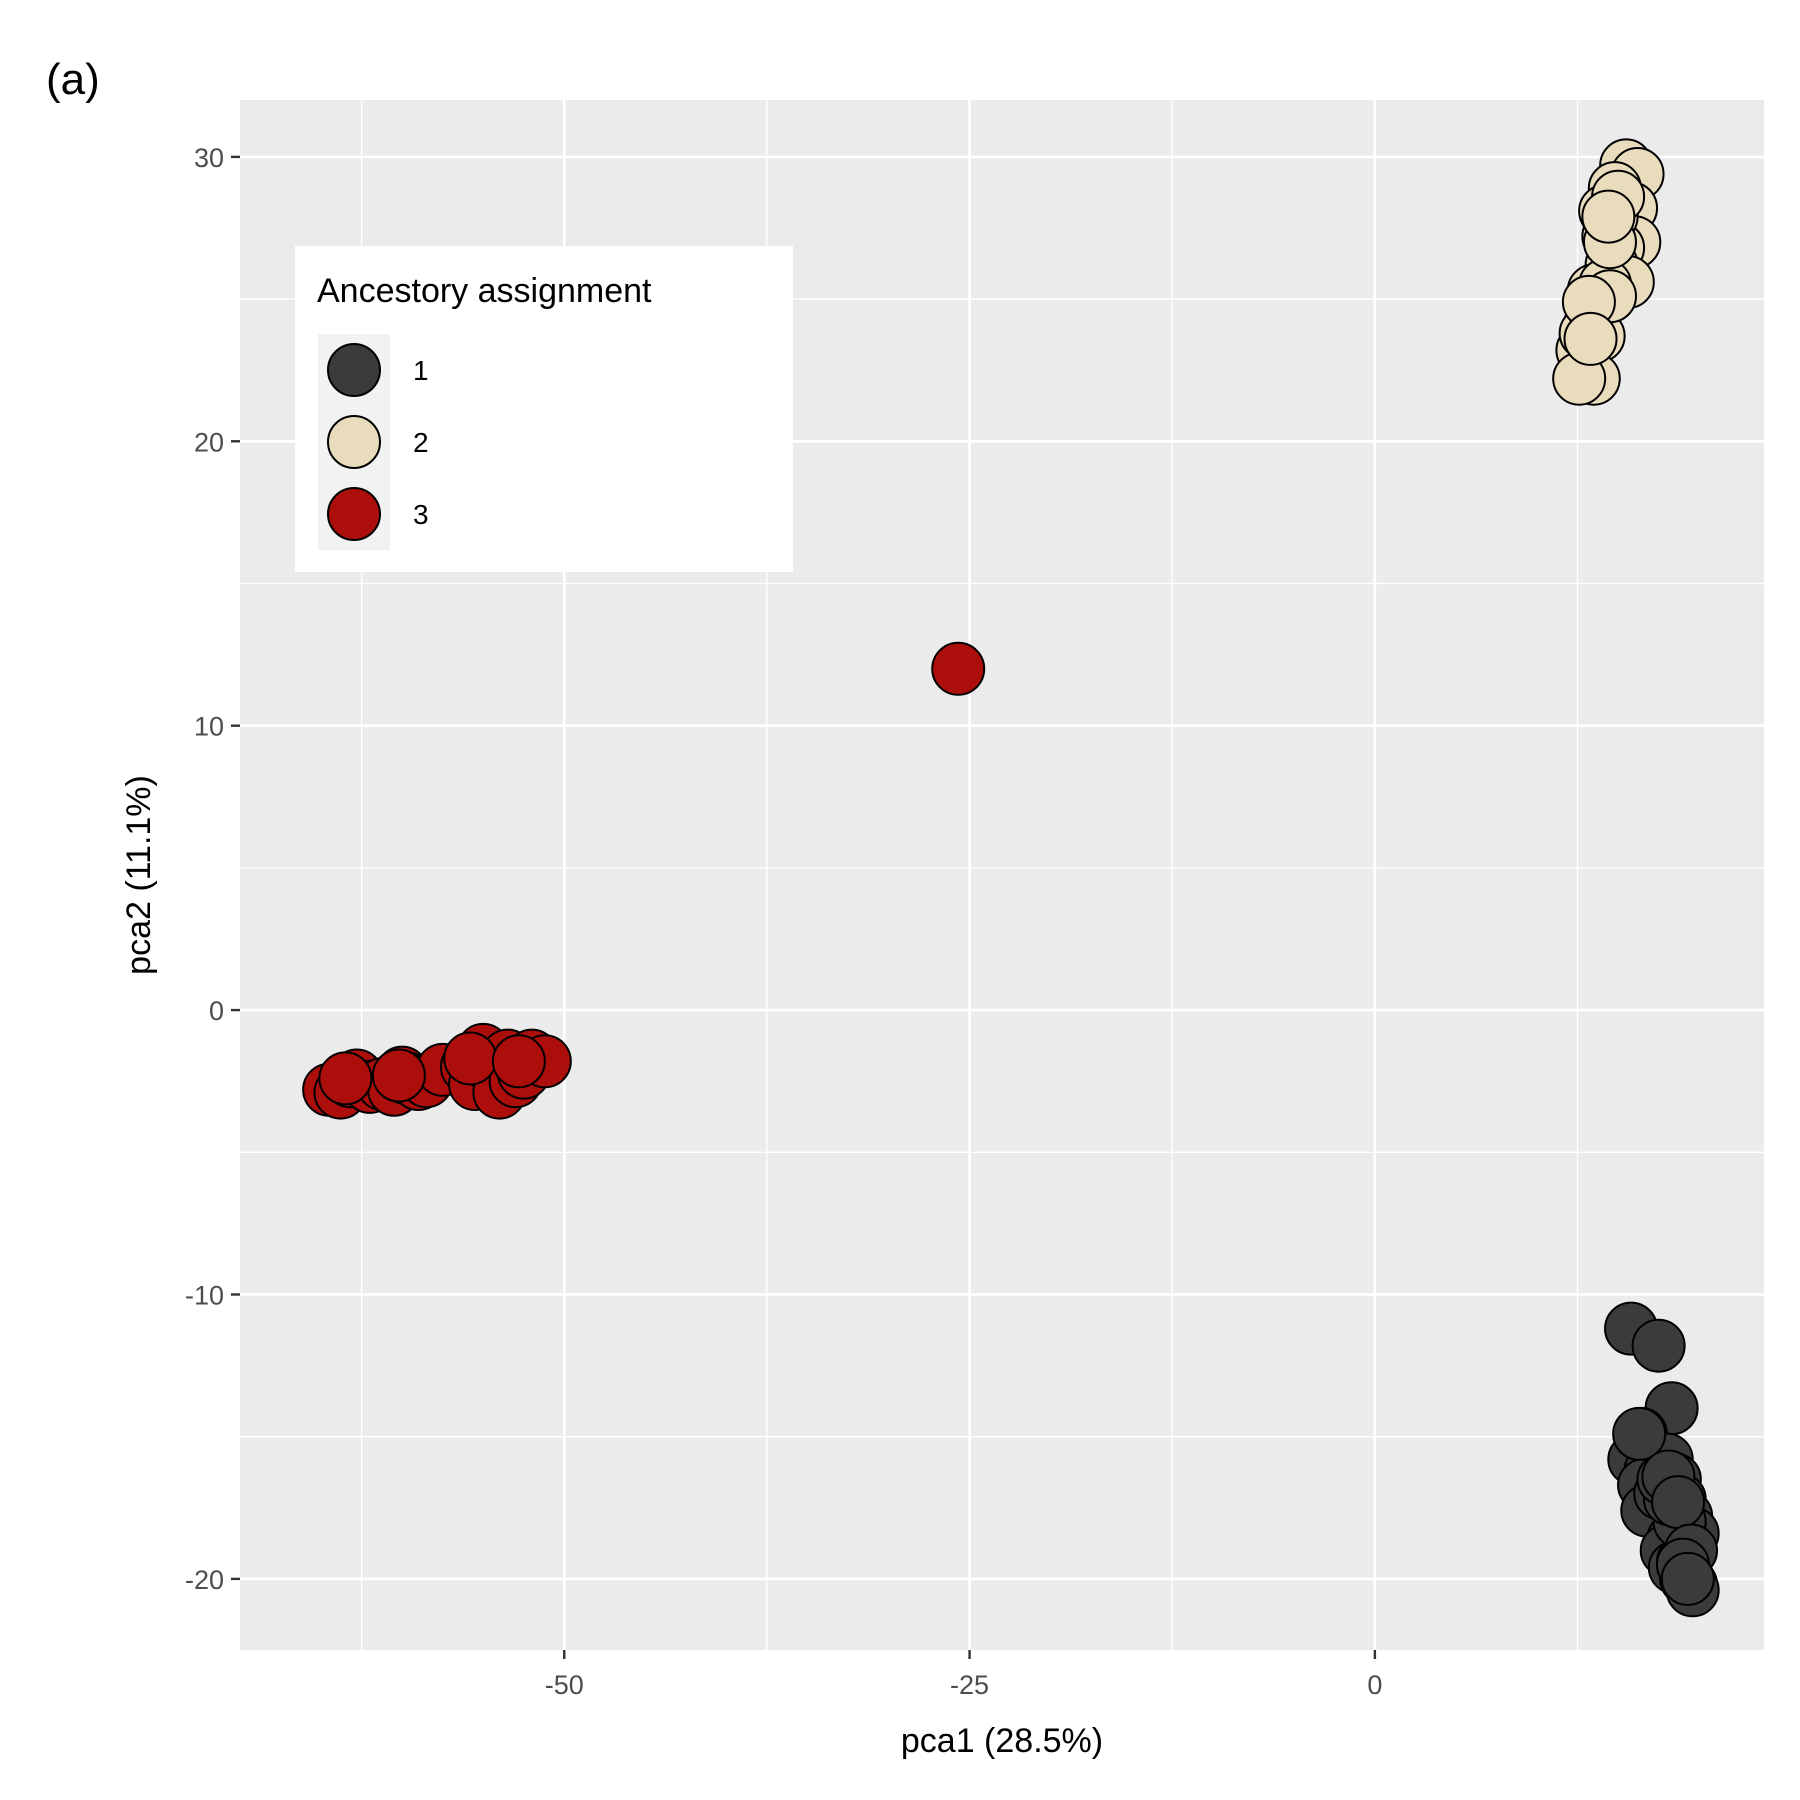  Describe the element at coordinates (73, 79) in the screenshot. I see `panel-label: (a)` at that location.